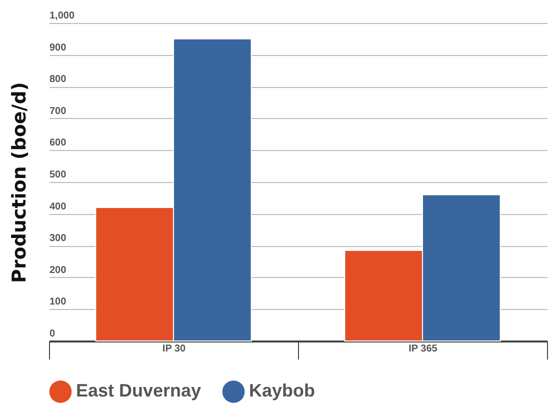 The width and height of the screenshot is (550, 409). I want to click on y-tick-label: 0, so click(53, 334).